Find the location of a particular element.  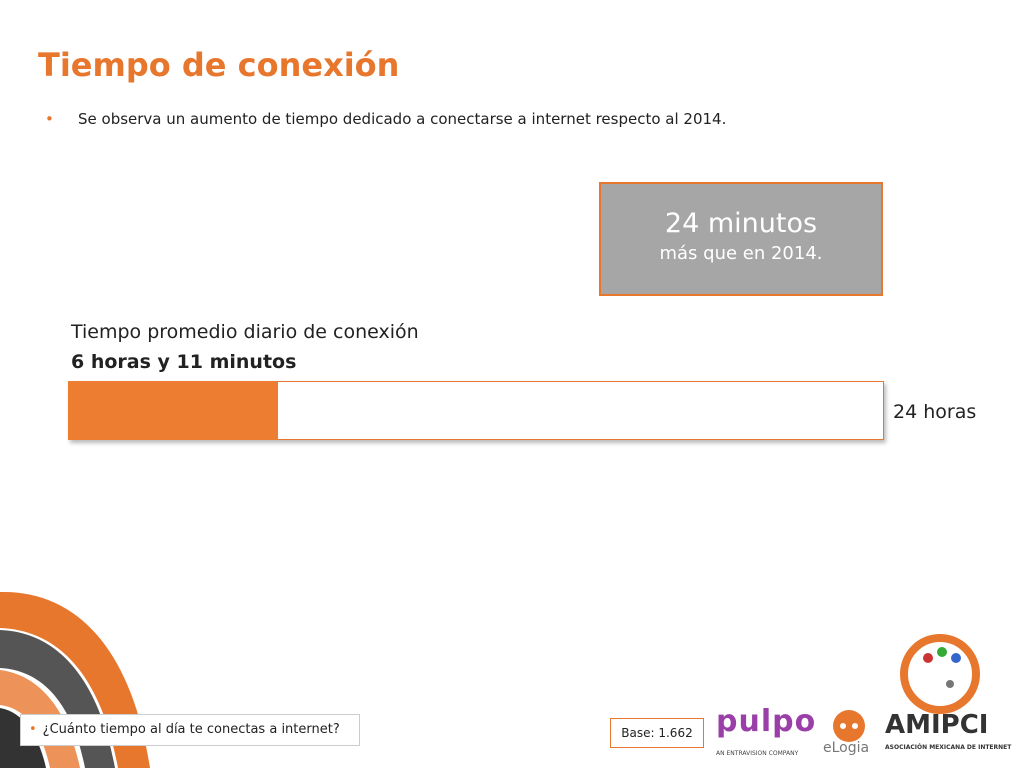

bar-total: 24 horas is located at coordinates (935, 412).